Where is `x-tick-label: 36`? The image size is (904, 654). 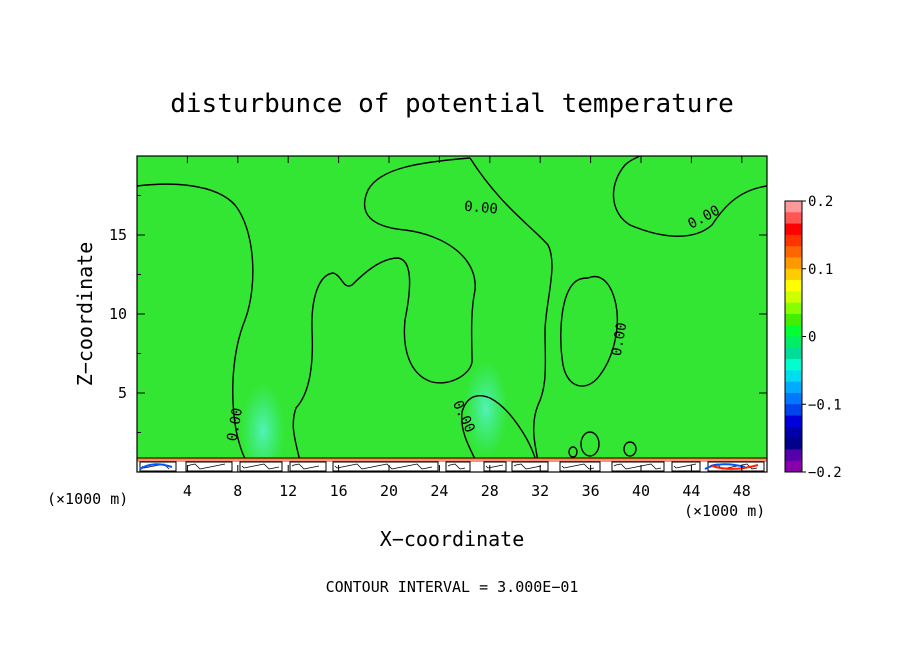 x-tick-label: 36 is located at coordinates (591, 491).